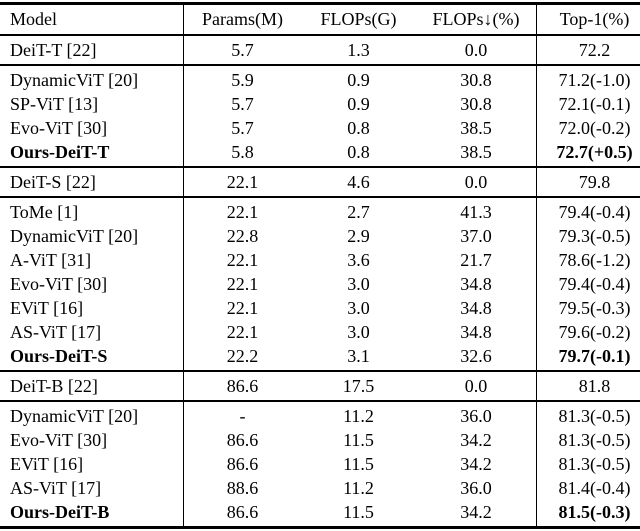 Image resolution: width=640 pixels, height=531 pixels. Describe the element at coordinates (320, 440) in the screenshot. I see `table-row: Evo-ViT [30] 86.6 11.5 34.2 81.3(-0.5)` at that location.